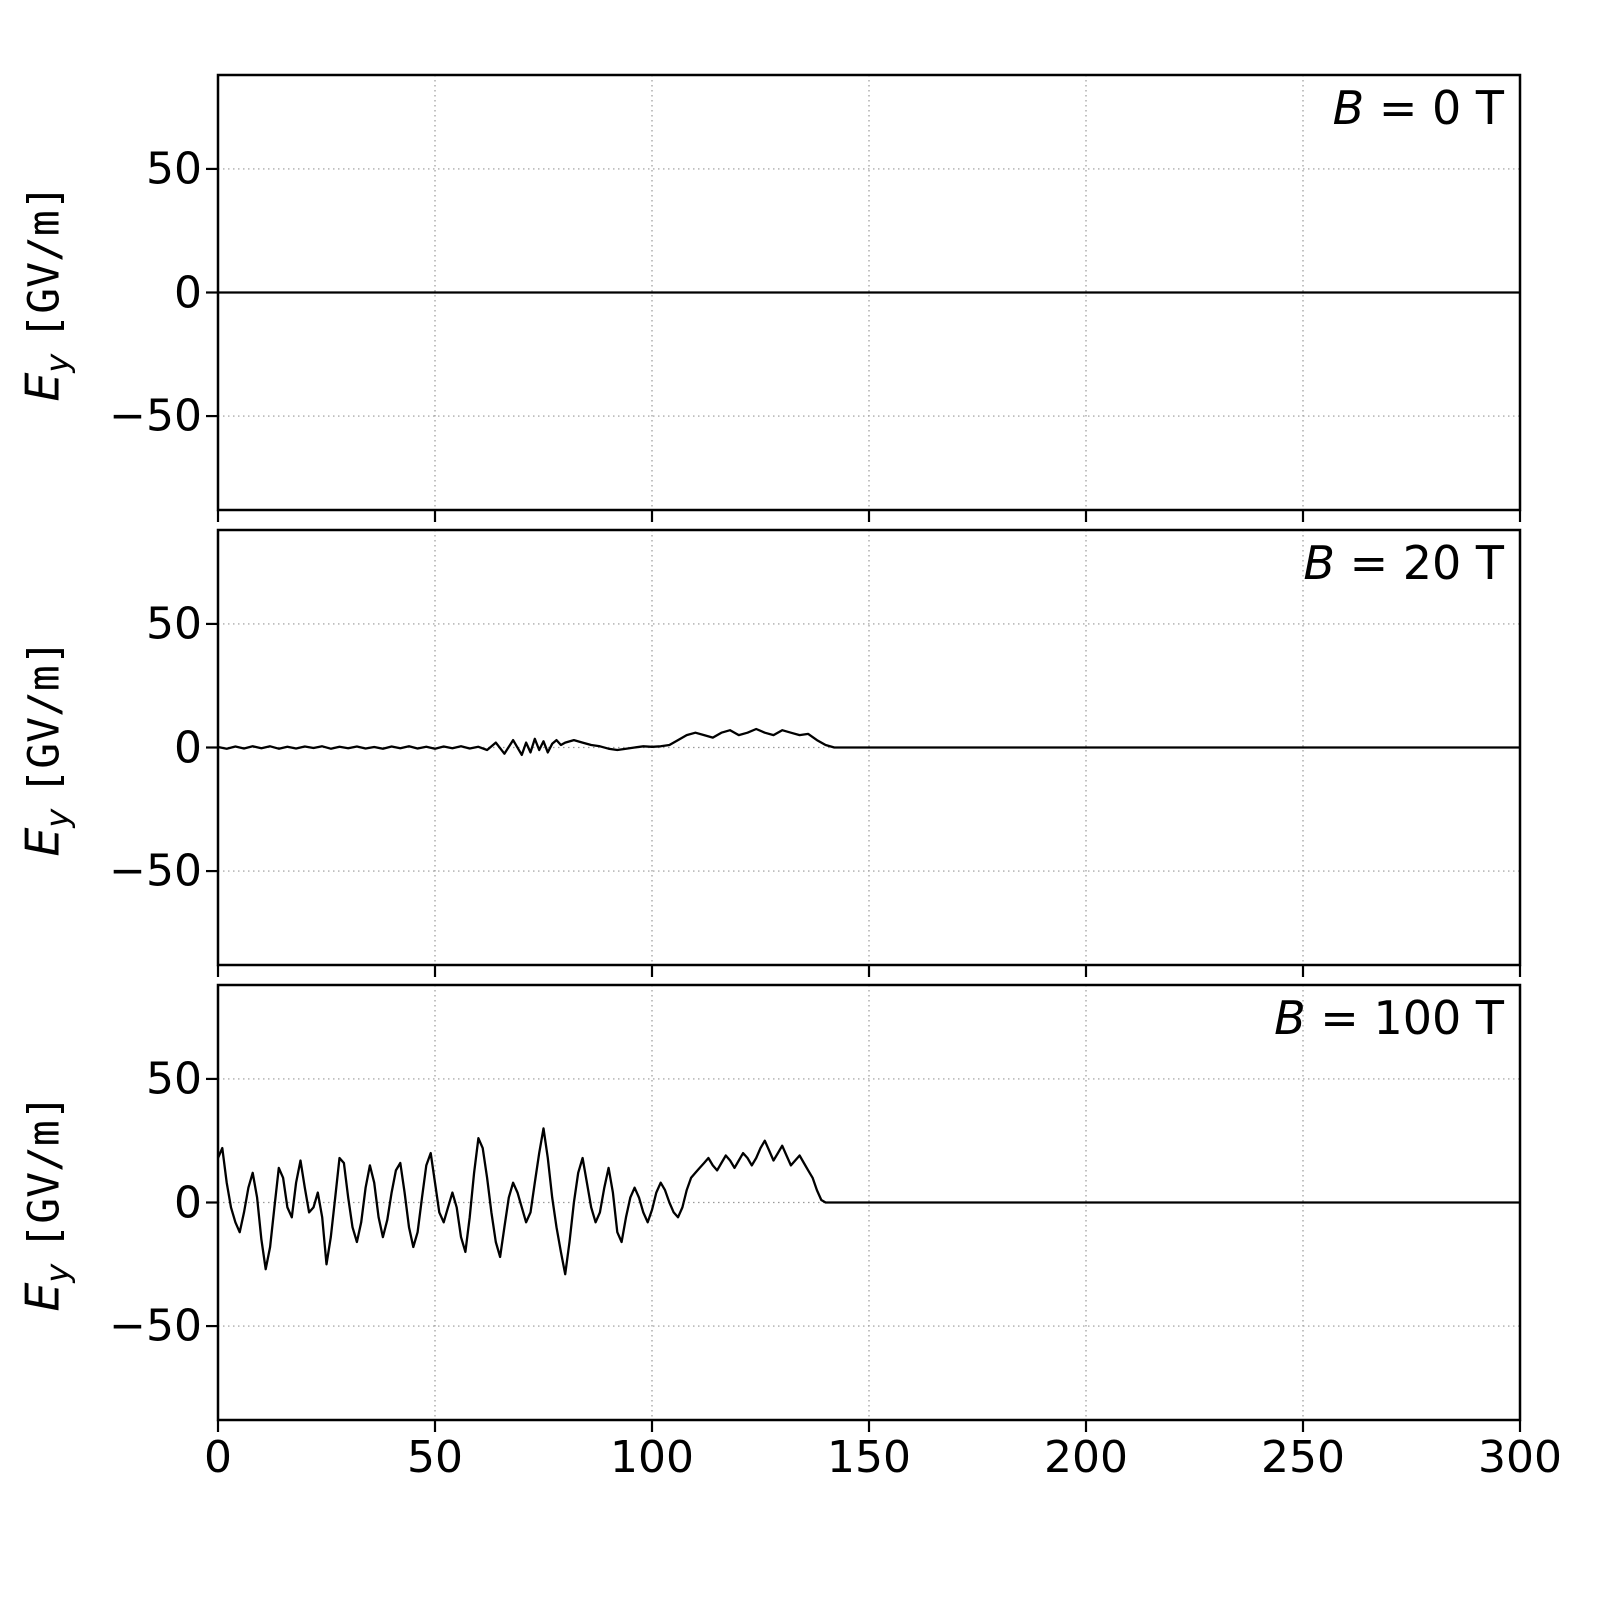 The height and width of the screenshot is (1600, 1600). What do you see at coordinates (1303, 1457) in the screenshot?
I see `x-tick-label: 250` at bounding box center [1303, 1457].